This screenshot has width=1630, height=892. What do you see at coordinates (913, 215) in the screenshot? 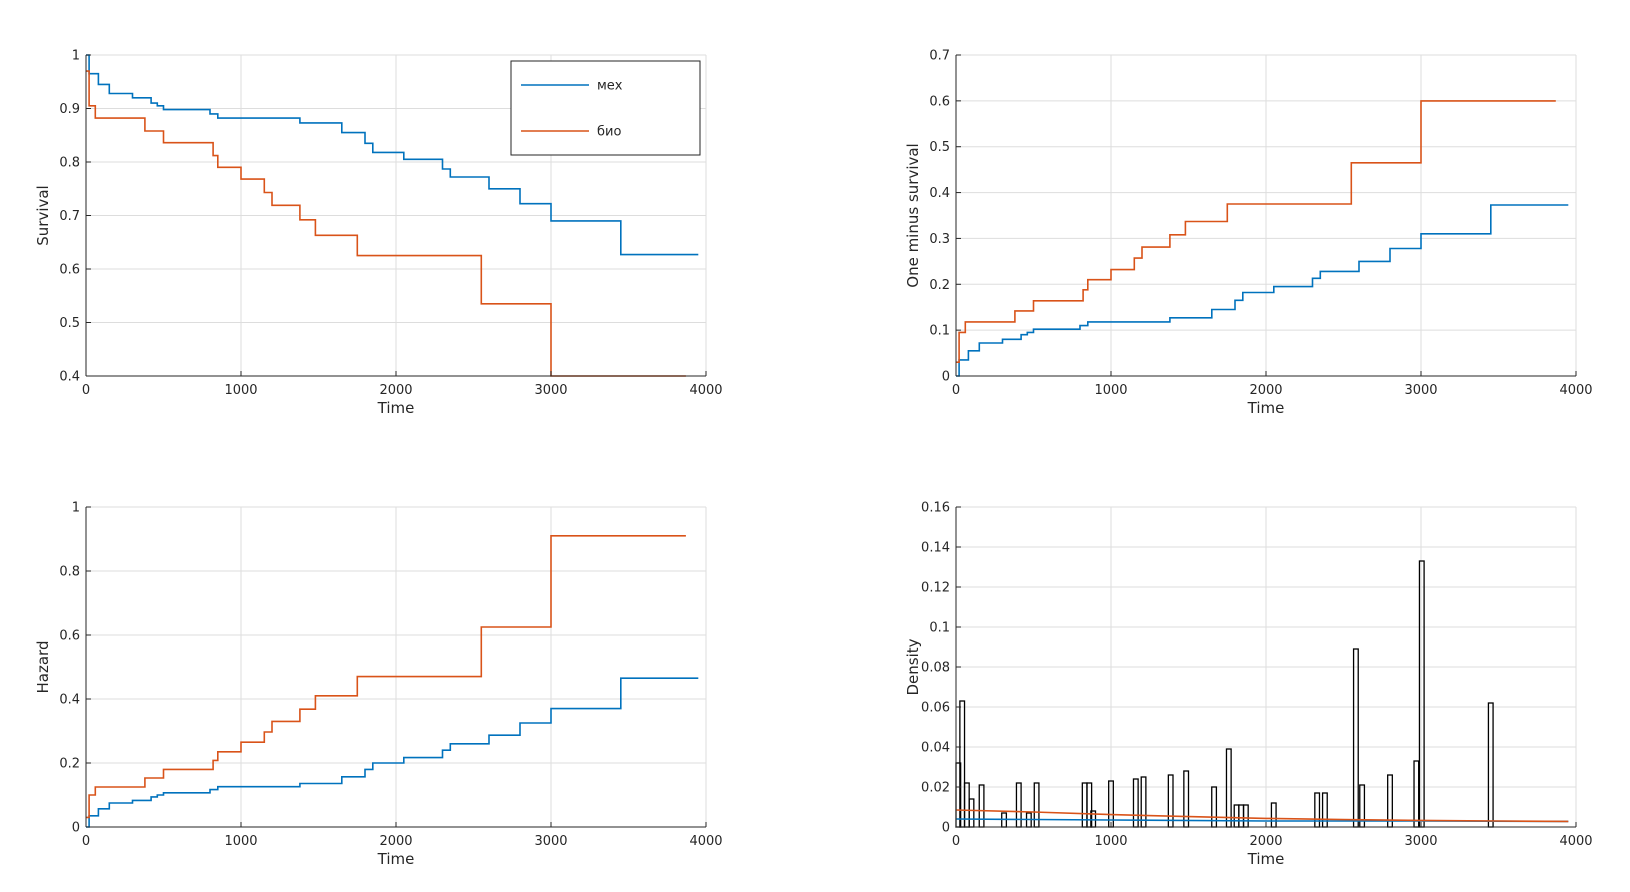
I see `y-axis-label: One minus survival` at bounding box center [913, 215].